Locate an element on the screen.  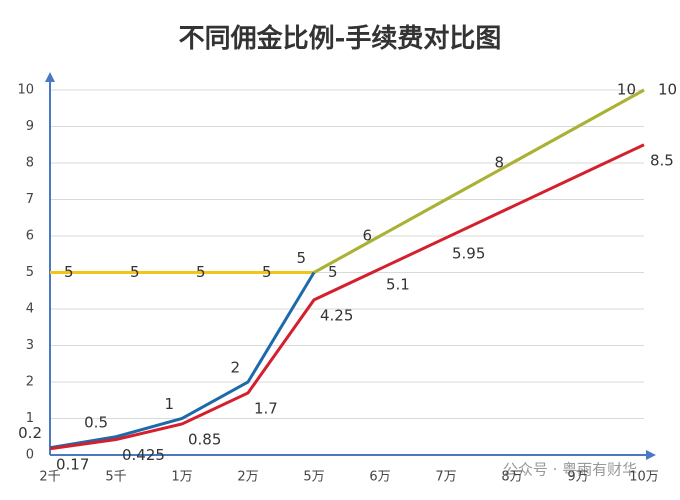
chart-title: 不同佣金比例-手续费对比图 is located at coordinates (340, 38).